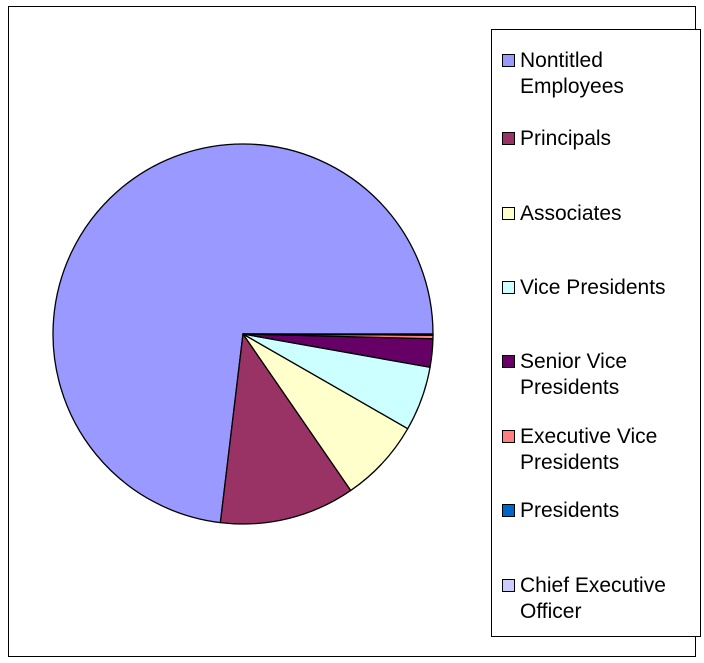 Image resolution: width=704 pixels, height=663 pixels. I want to click on legend-label: Executive Vice Presidents, so click(589, 449).